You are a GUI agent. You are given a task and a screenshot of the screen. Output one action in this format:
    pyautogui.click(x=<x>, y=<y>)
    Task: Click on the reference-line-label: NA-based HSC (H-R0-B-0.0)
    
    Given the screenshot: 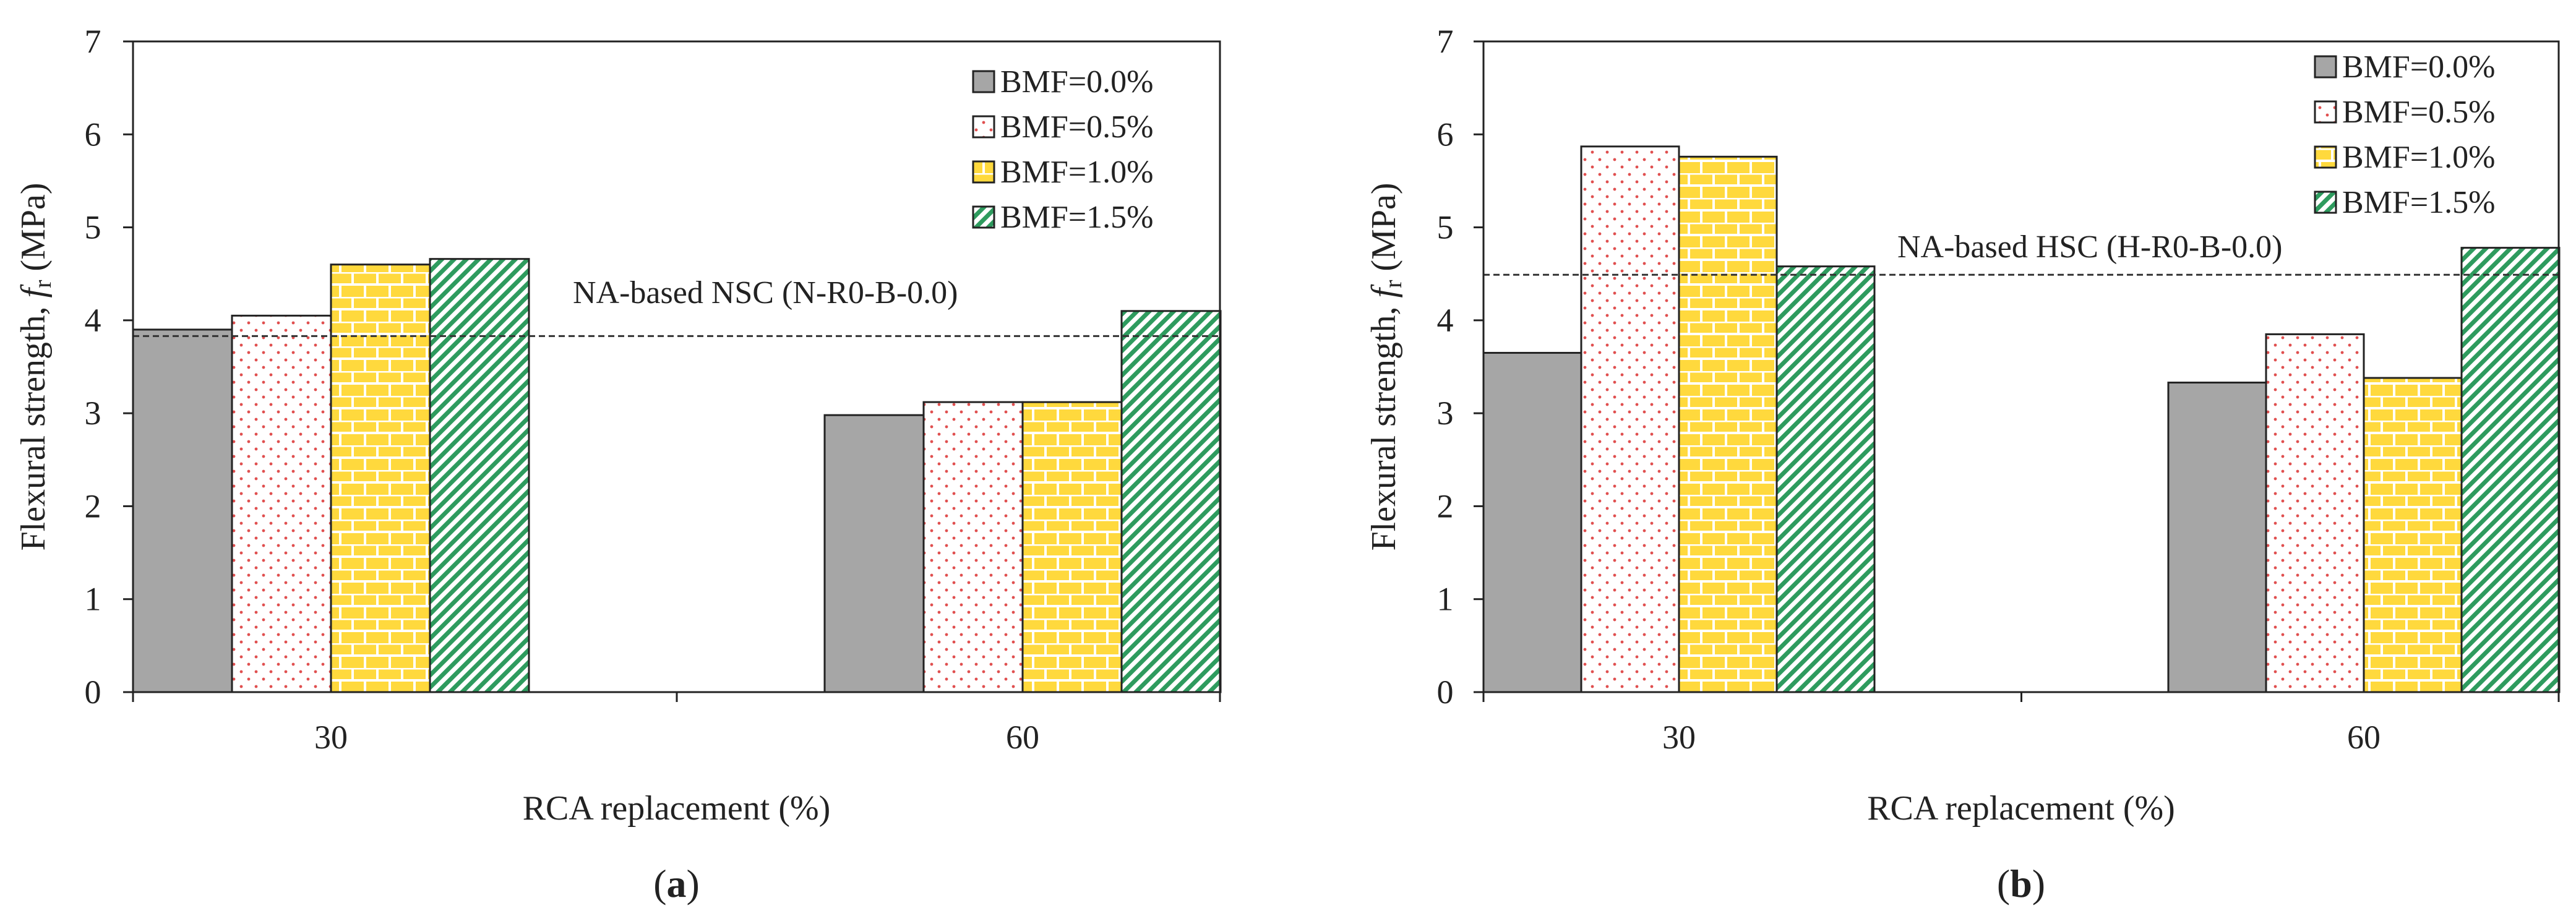 What is the action you would take?
    pyautogui.click(x=2089, y=247)
    